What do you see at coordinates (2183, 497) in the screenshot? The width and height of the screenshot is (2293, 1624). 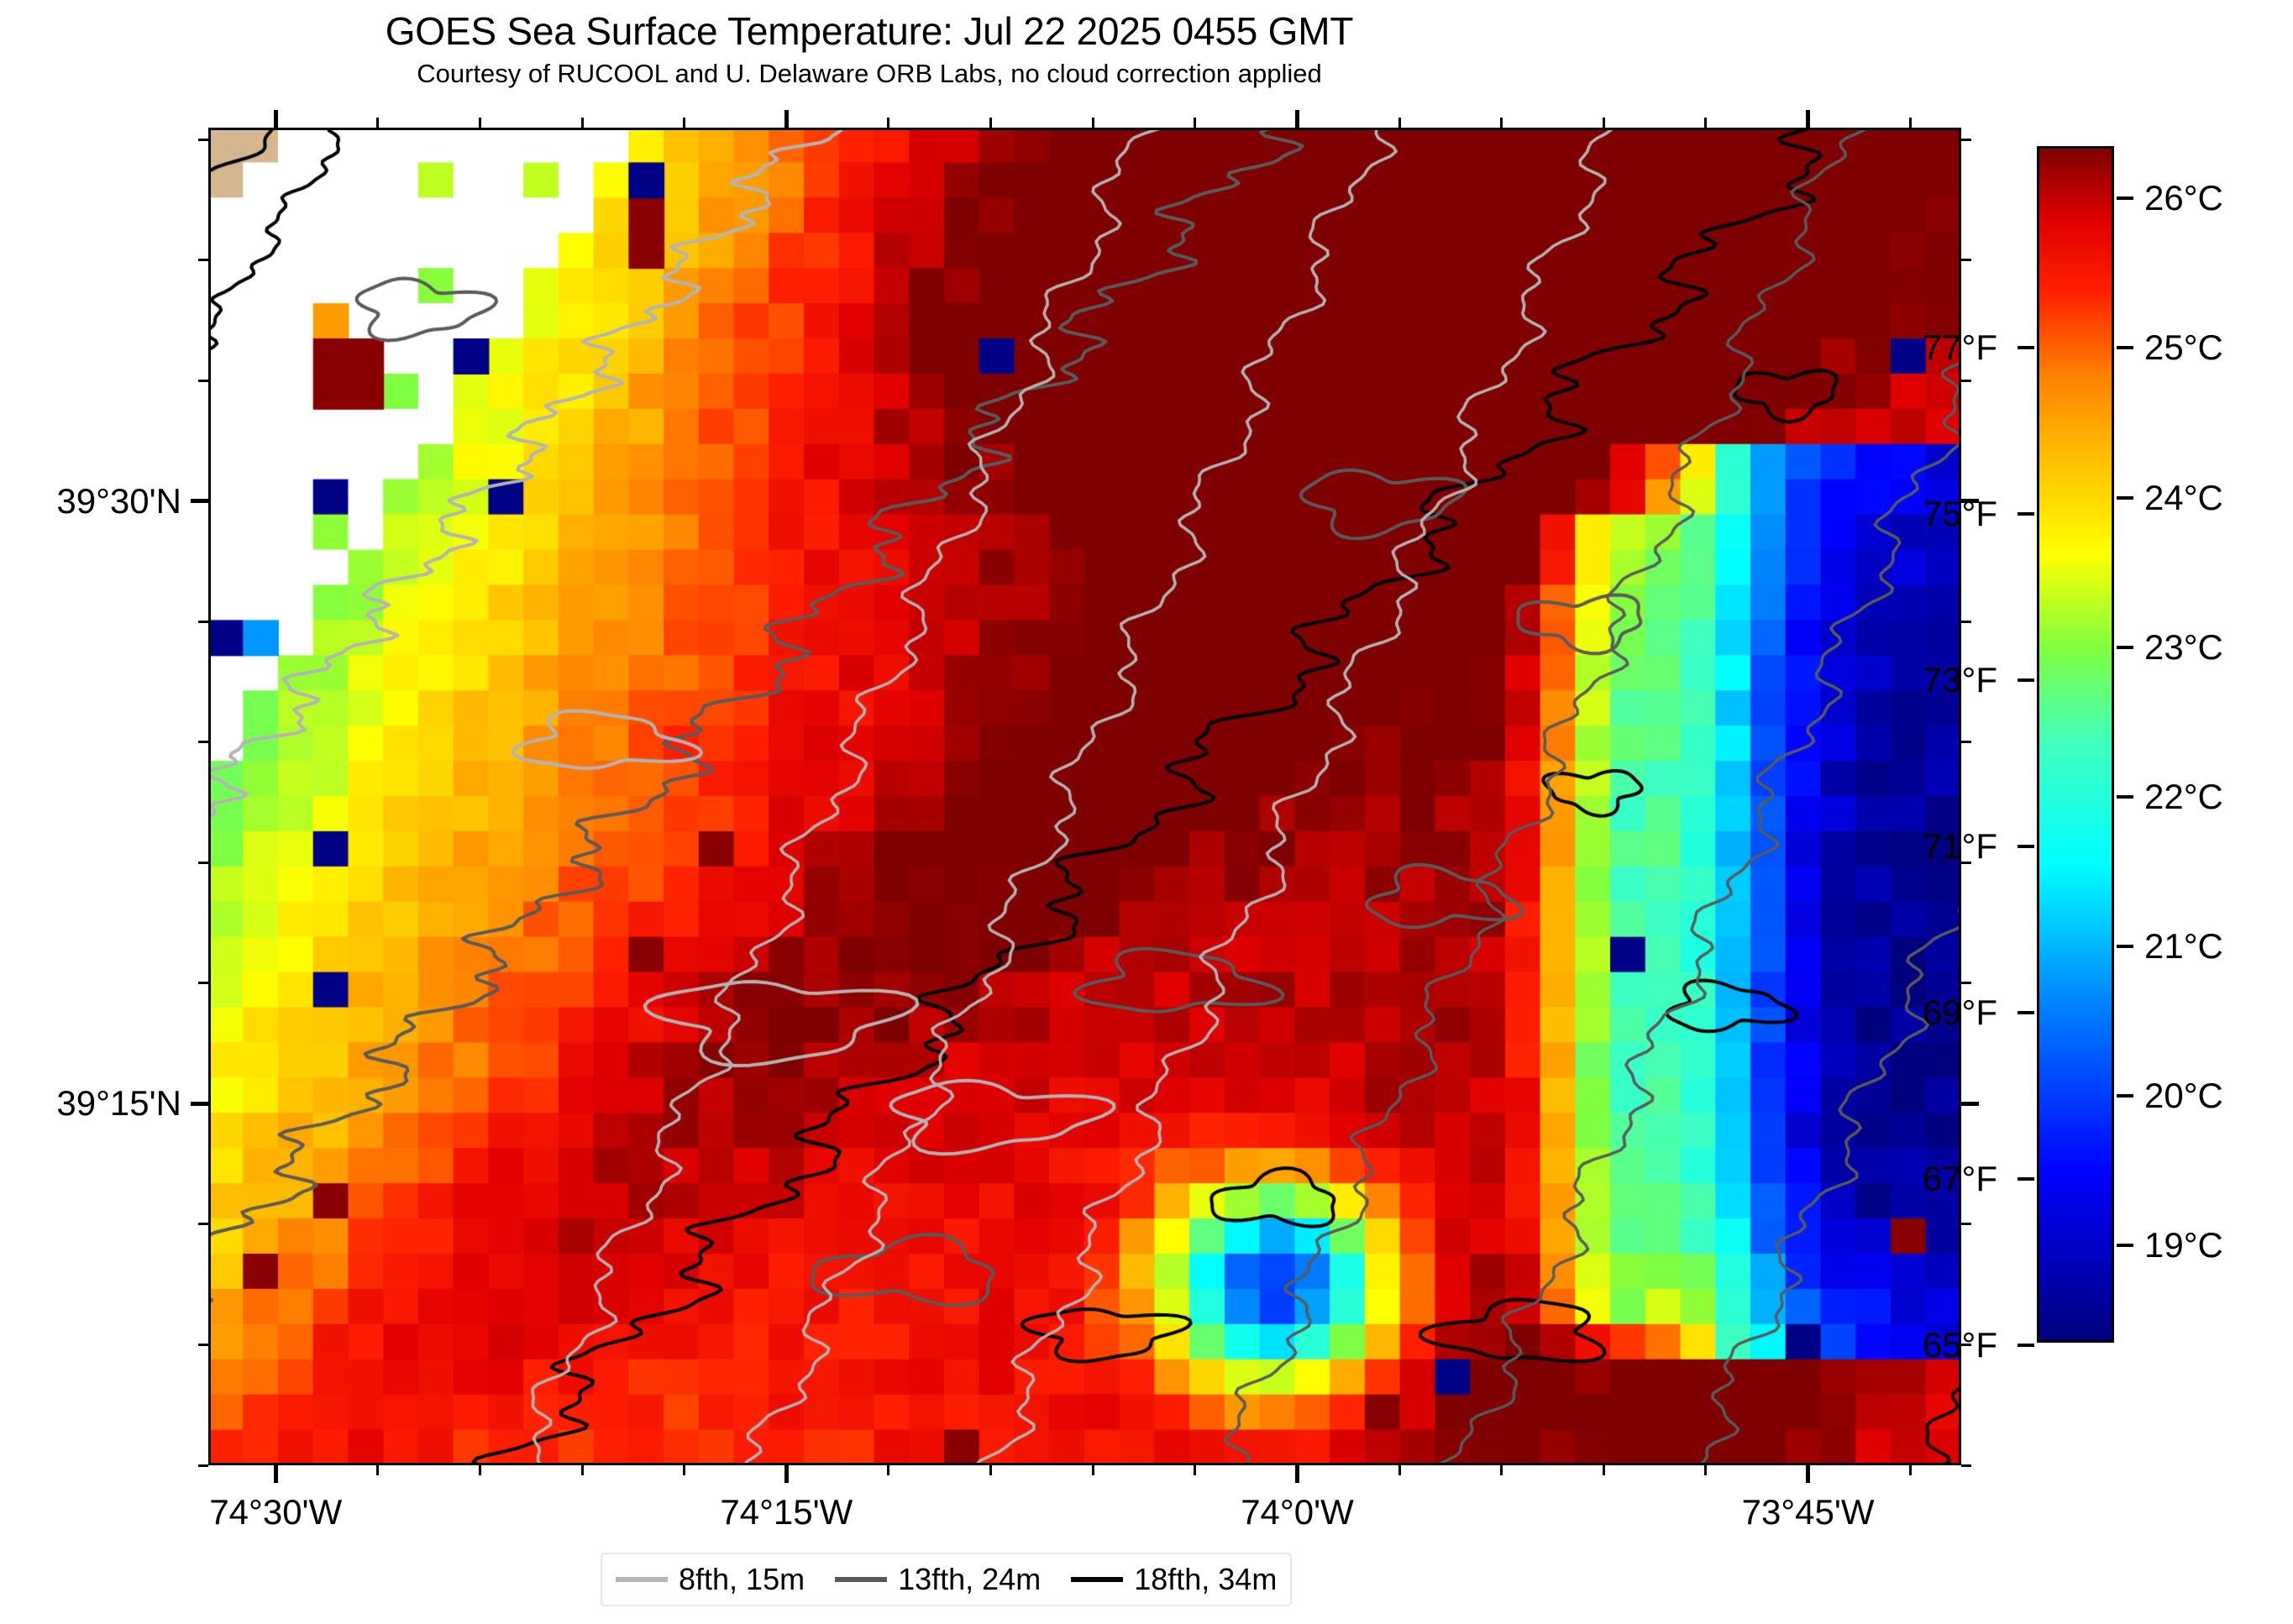 I see `colorbar-label-celsius: 24°C` at bounding box center [2183, 497].